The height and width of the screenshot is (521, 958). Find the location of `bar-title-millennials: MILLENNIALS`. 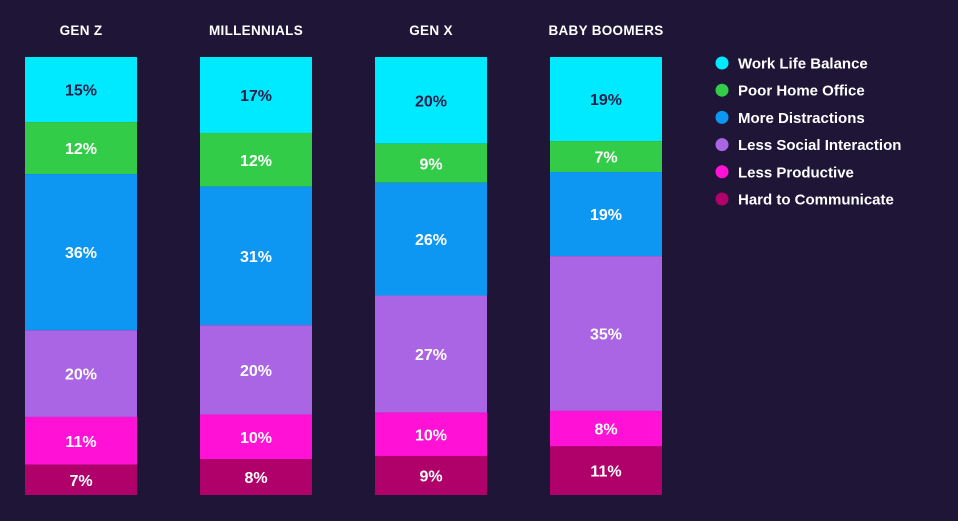

bar-title-millennials: MILLENNIALS is located at coordinates (256, 30).